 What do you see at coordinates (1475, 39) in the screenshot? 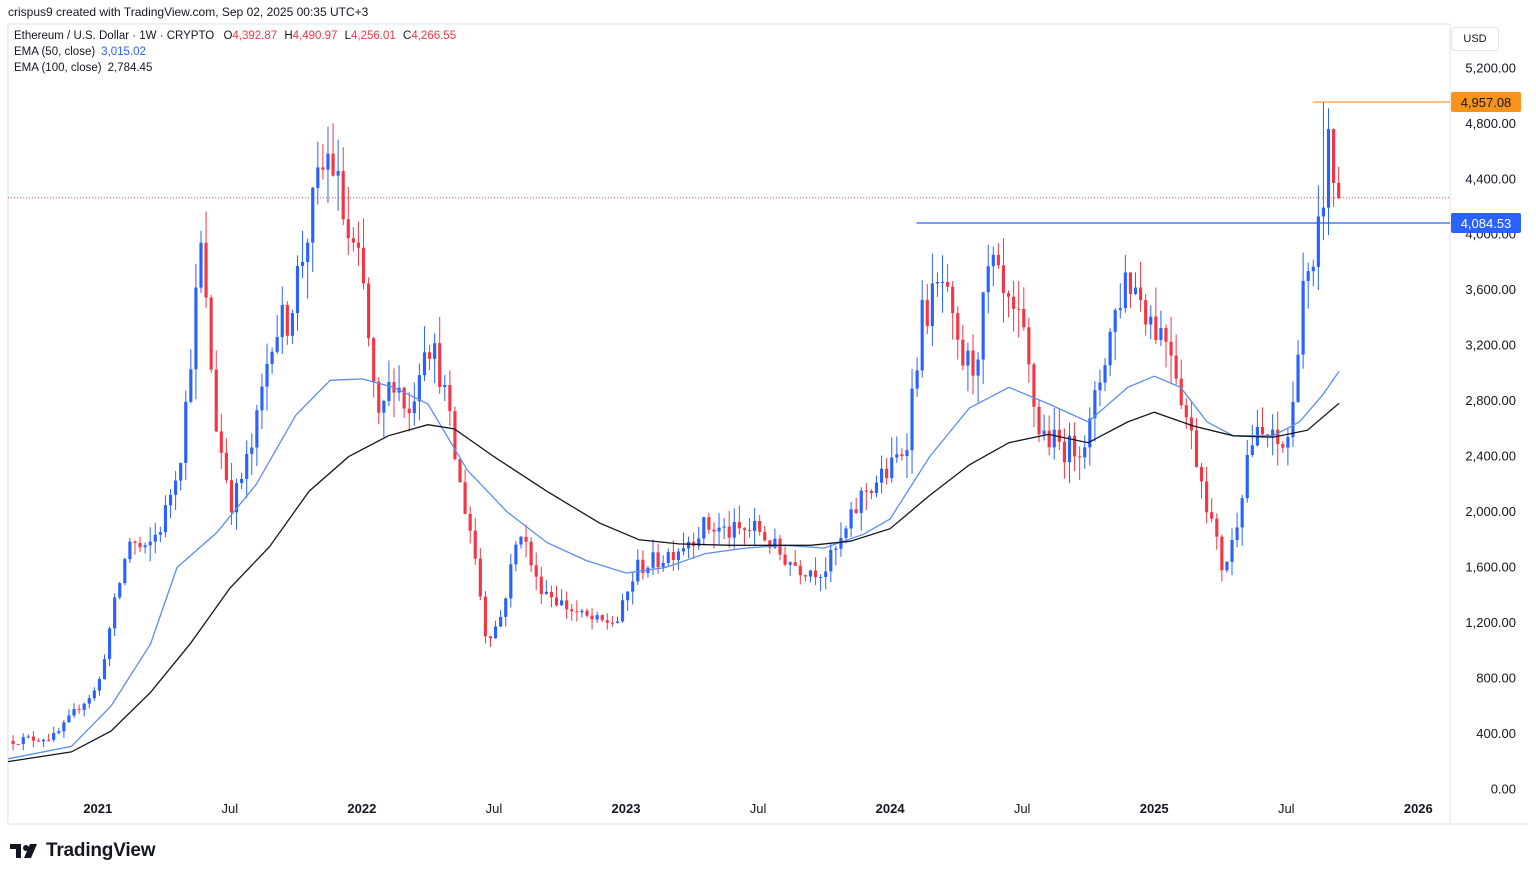
I see `currency-button: USD` at bounding box center [1475, 39].